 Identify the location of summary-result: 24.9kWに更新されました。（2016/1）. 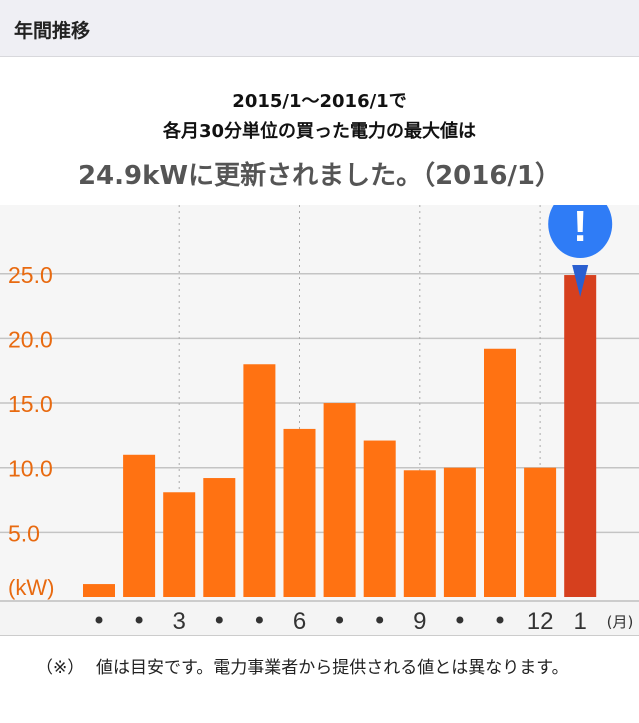
(319, 176).